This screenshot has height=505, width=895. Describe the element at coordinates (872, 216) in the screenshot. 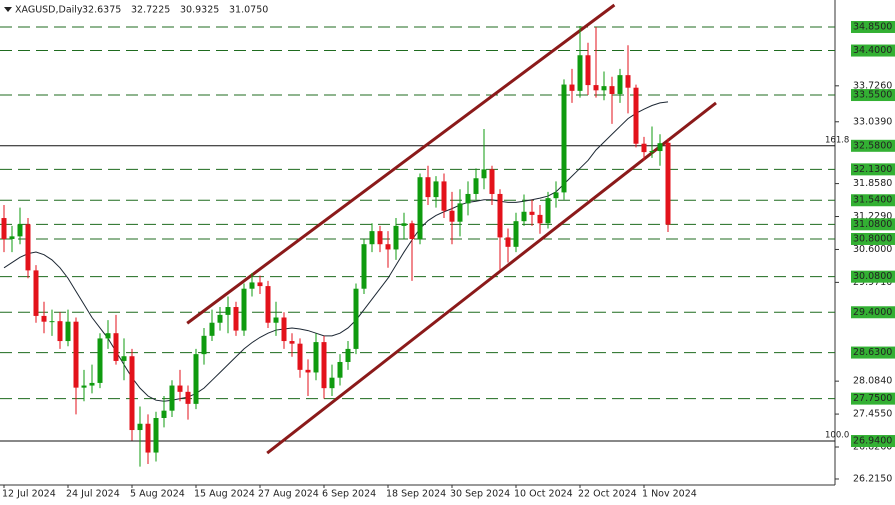

I see `y-tick-label: 31.2290` at that location.